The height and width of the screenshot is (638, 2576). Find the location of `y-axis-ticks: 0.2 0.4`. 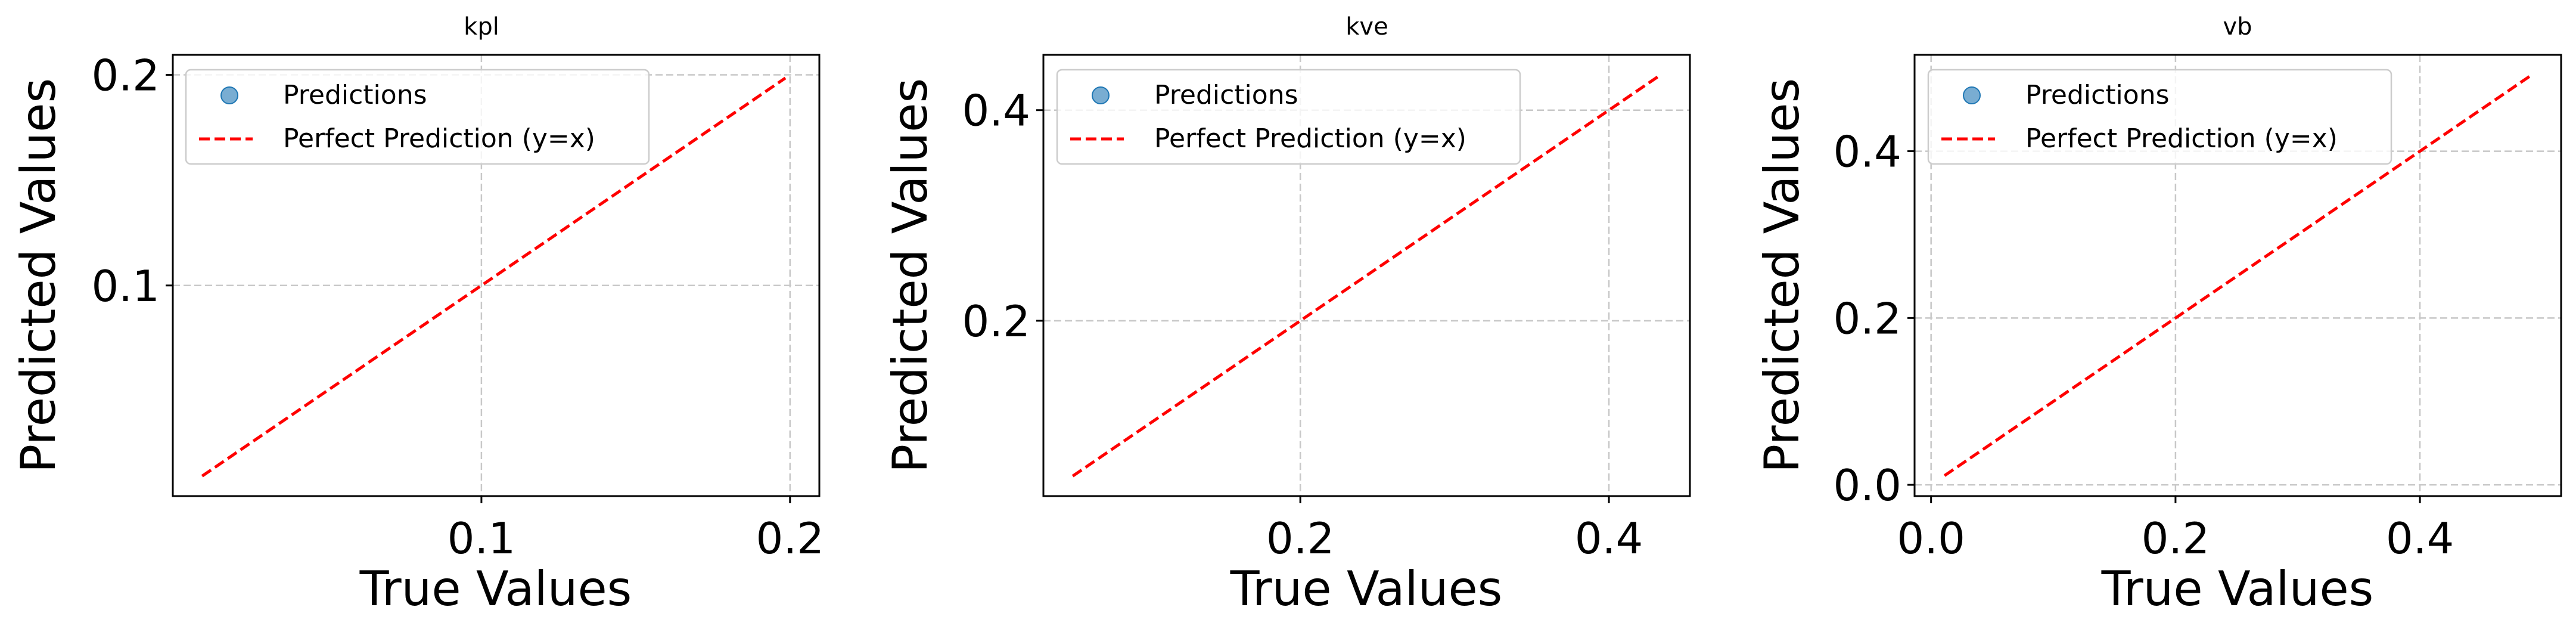

y-axis-ticks: 0.2 0.4 is located at coordinates (1003, 216).